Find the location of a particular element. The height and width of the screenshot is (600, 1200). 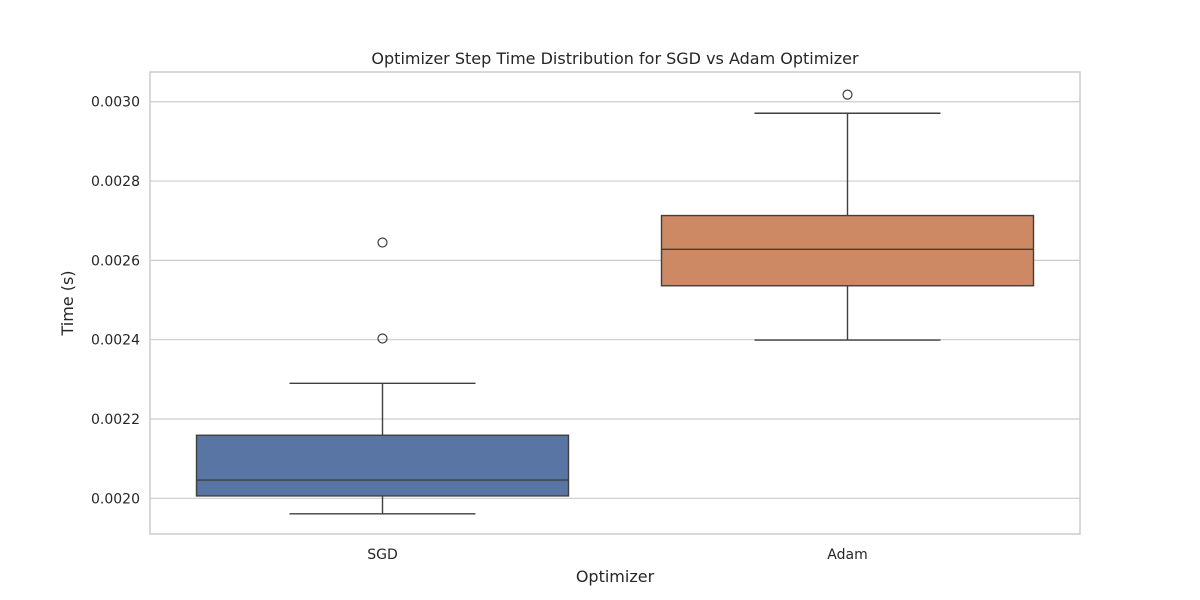

box-sgd is located at coordinates (382, 376).